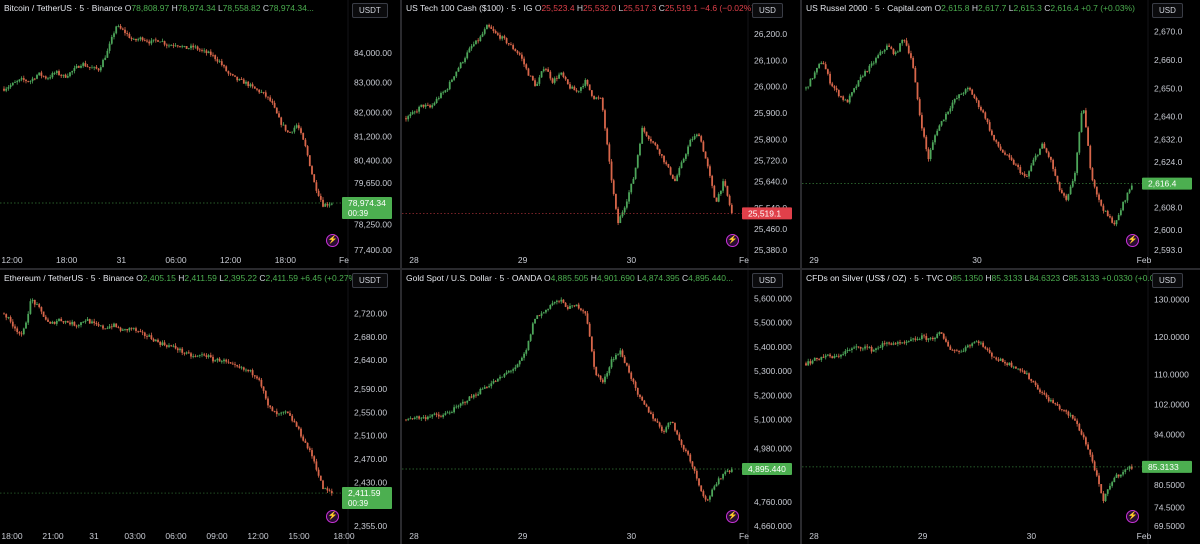 This screenshot has width=1200, height=544. Describe the element at coordinates (1163, 467) in the screenshot. I see `last-price-label: 85.3133` at that location.